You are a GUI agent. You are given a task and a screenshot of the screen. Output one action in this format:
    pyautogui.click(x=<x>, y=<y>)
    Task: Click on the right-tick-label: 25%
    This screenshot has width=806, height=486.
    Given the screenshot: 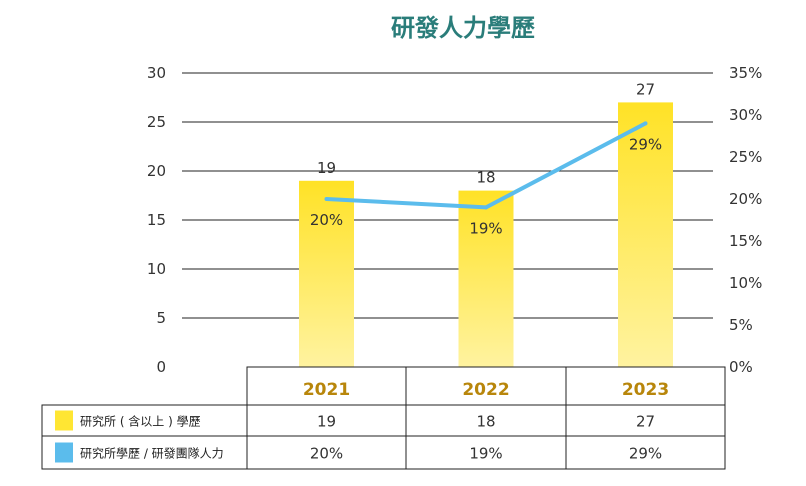 What is the action you would take?
    pyautogui.click(x=745, y=157)
    